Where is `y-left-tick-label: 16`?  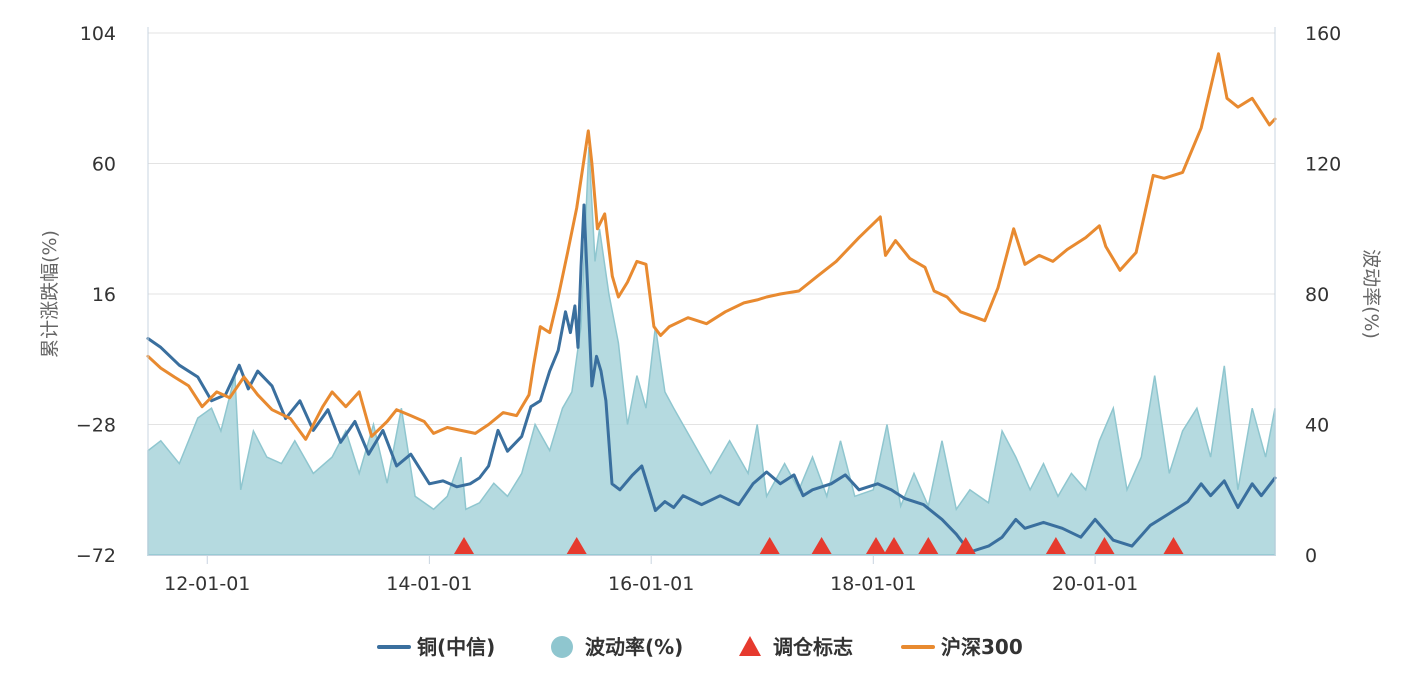
y-left-tick-label: 16 is located at coordinates (104, 295).